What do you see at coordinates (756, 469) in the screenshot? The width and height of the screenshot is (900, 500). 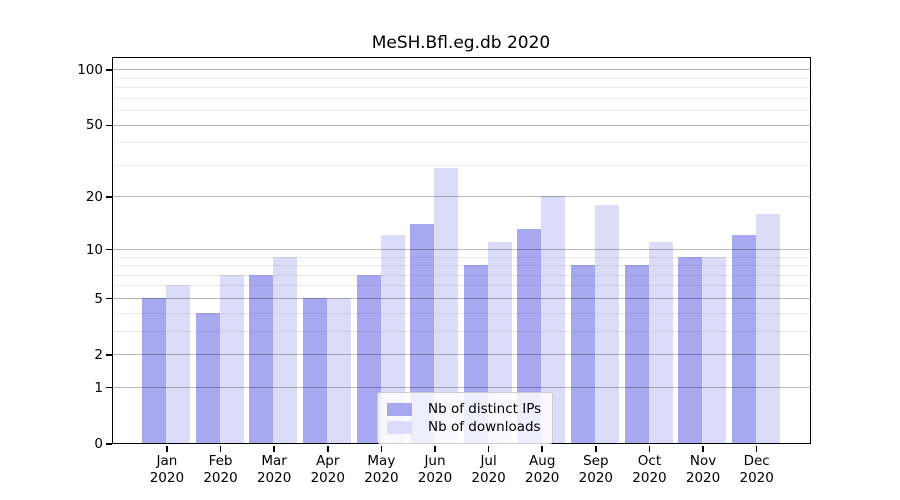 I see `x-tick-label: Dec 2020` at bounding box center [756, 469].